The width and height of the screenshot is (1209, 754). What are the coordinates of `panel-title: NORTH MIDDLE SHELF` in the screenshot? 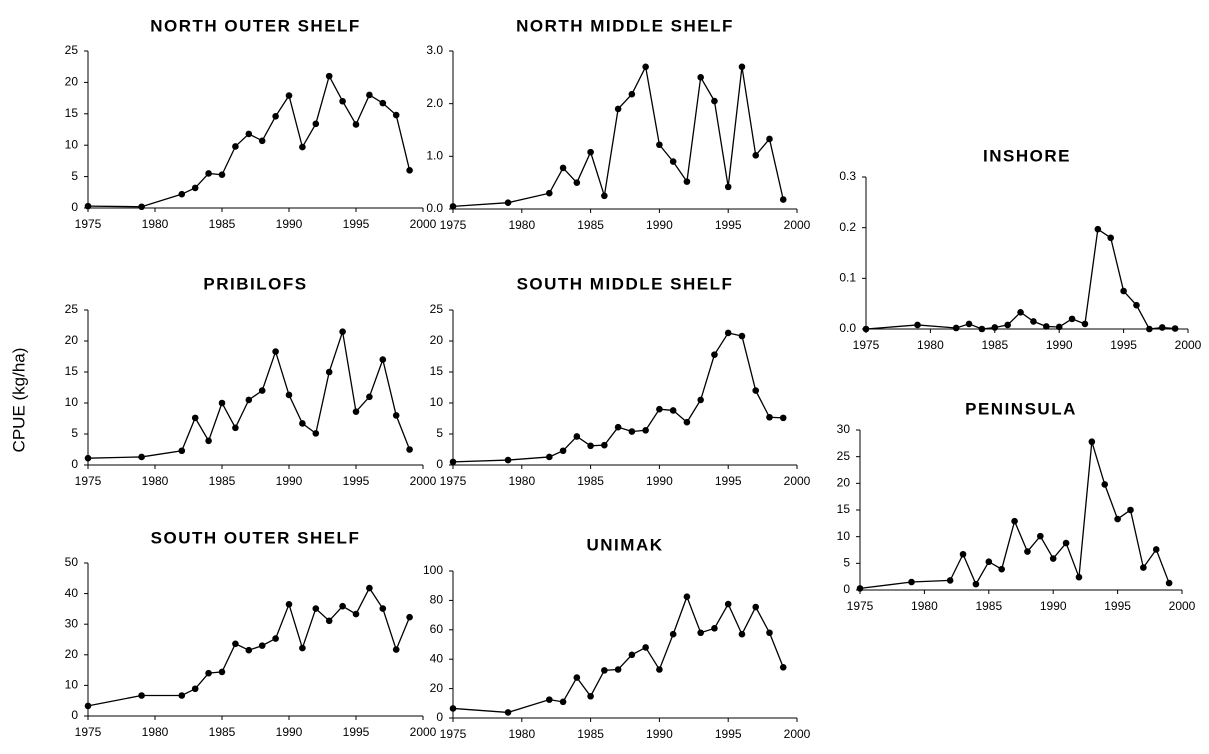 It's located at (625, 25).